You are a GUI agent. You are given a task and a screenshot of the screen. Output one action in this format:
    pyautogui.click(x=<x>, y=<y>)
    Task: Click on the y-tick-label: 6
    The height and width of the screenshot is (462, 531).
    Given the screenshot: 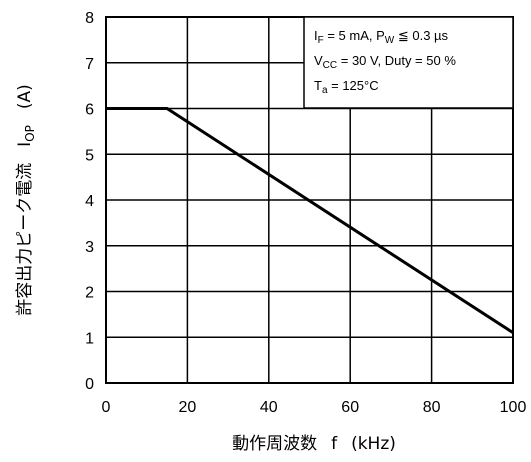 What is the action you would take?
    pyautogui.click(x=89, y=110)
    